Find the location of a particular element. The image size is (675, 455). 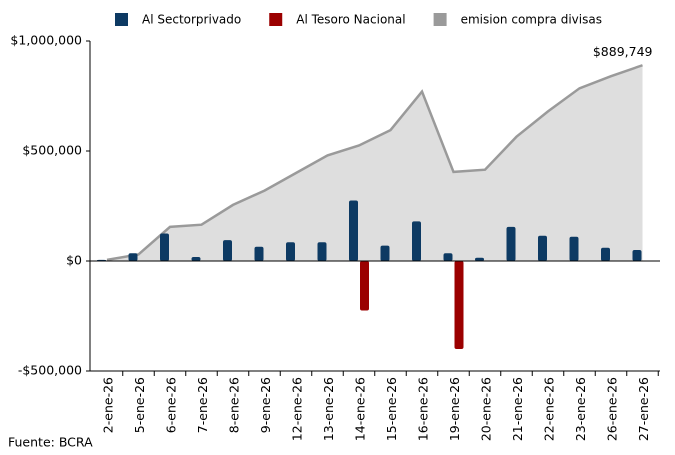

x-tick-label: 6-ene-26 is located at coordinates (171, 405).